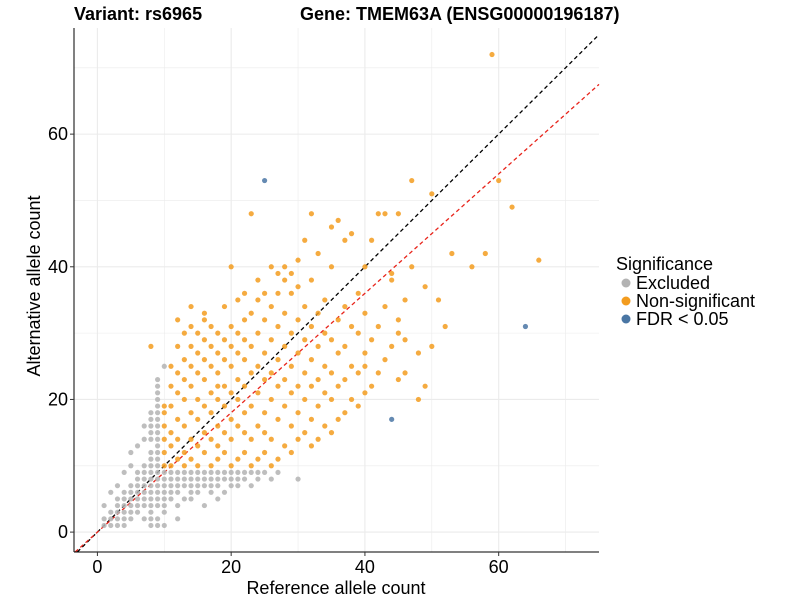 Image resolution: width=800 pixels, height=600 pixels. Describe the element at coordinates (58, 267) in the screenshot. I see `y-tick-label: 40` at that location.